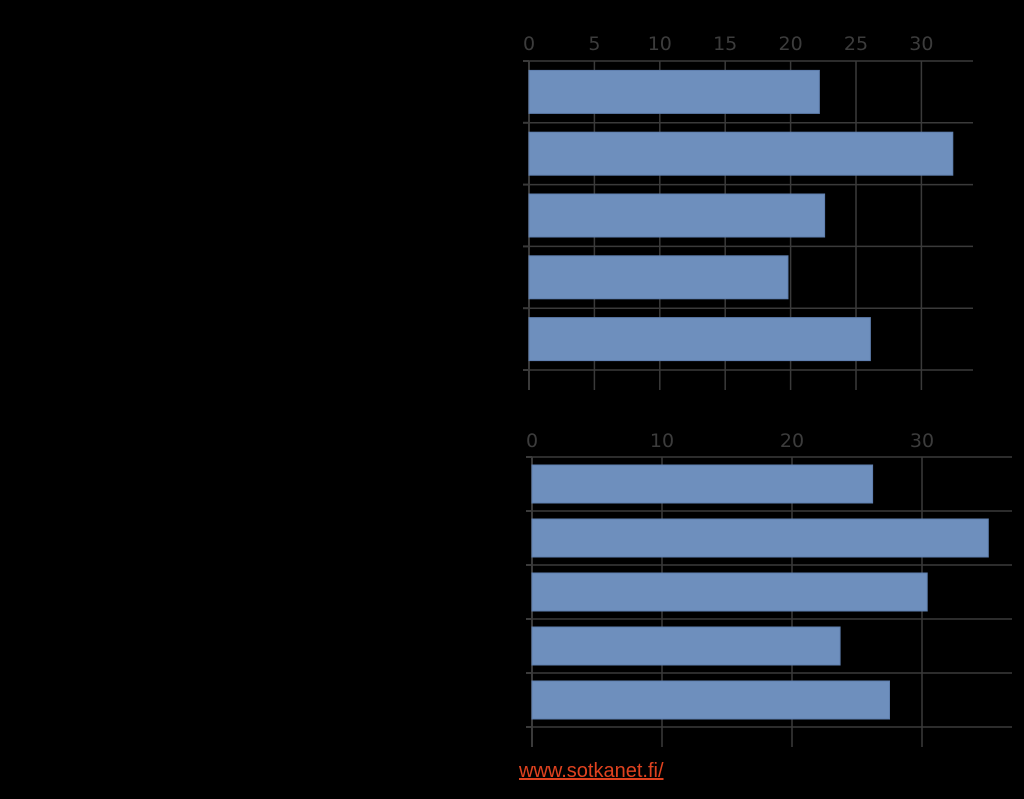 This screenshot has width=1024, height=799. Describe the element at coordinates (529, 44) in the screenshot. I see `chart1-tick-label: 0` at that location.